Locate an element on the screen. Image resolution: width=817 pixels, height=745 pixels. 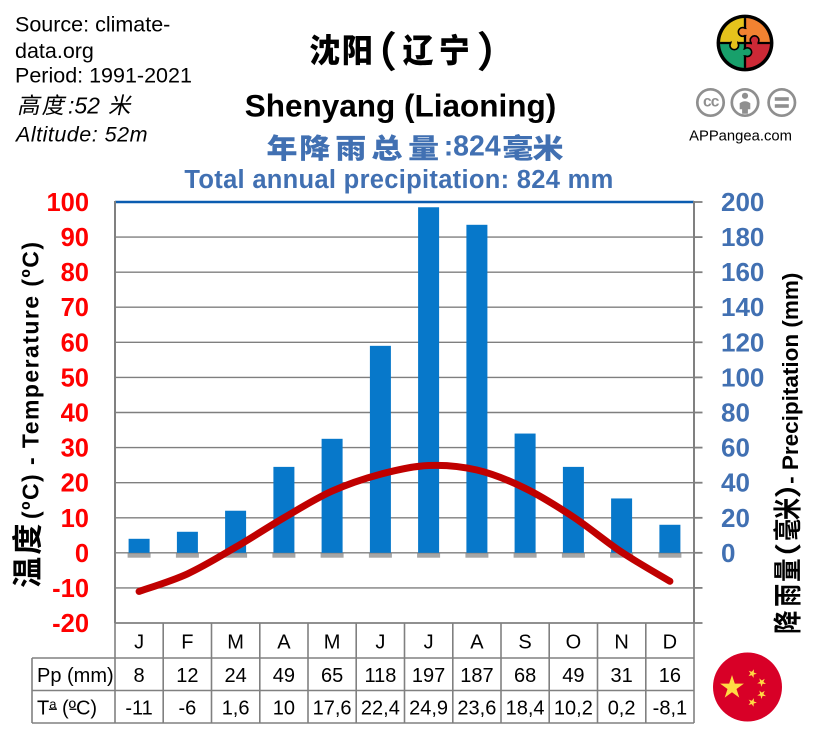
svg-text: 18,4 is located at coordinates (525, 709).